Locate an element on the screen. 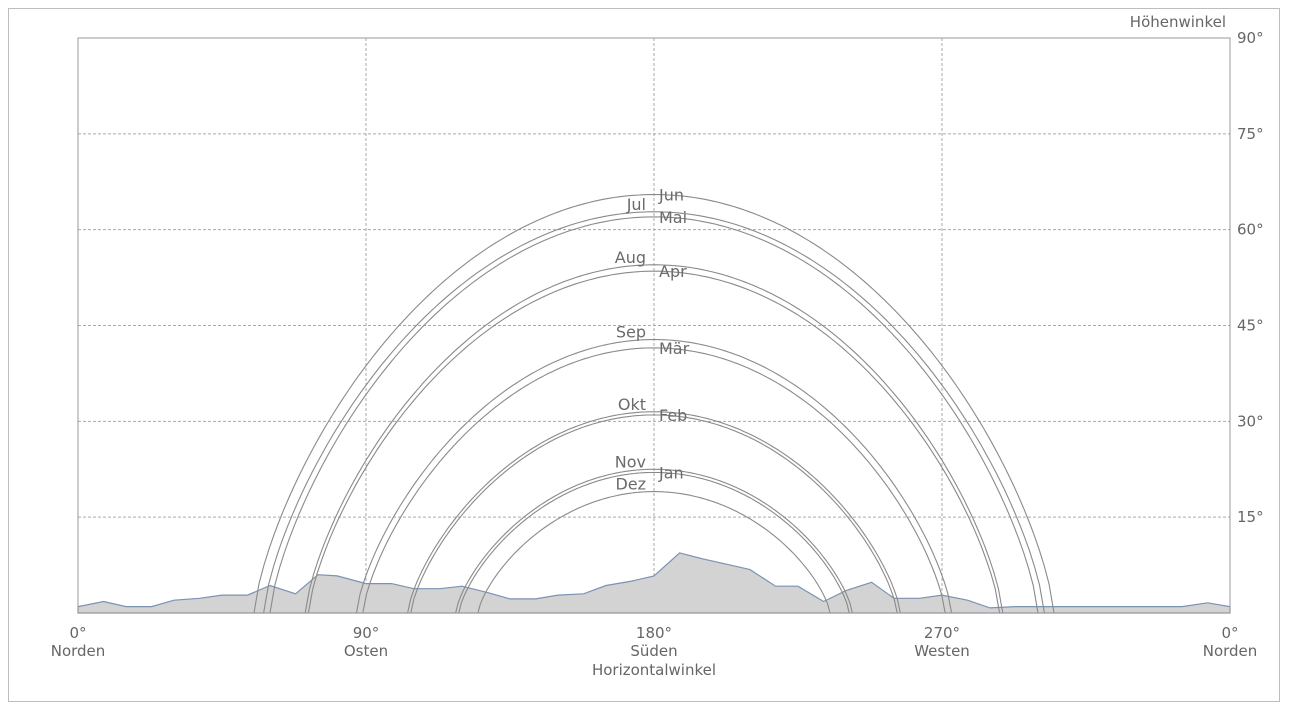 The image size is (1290, 709). month-label-jul: Jul is located at coordinates (636, 204).